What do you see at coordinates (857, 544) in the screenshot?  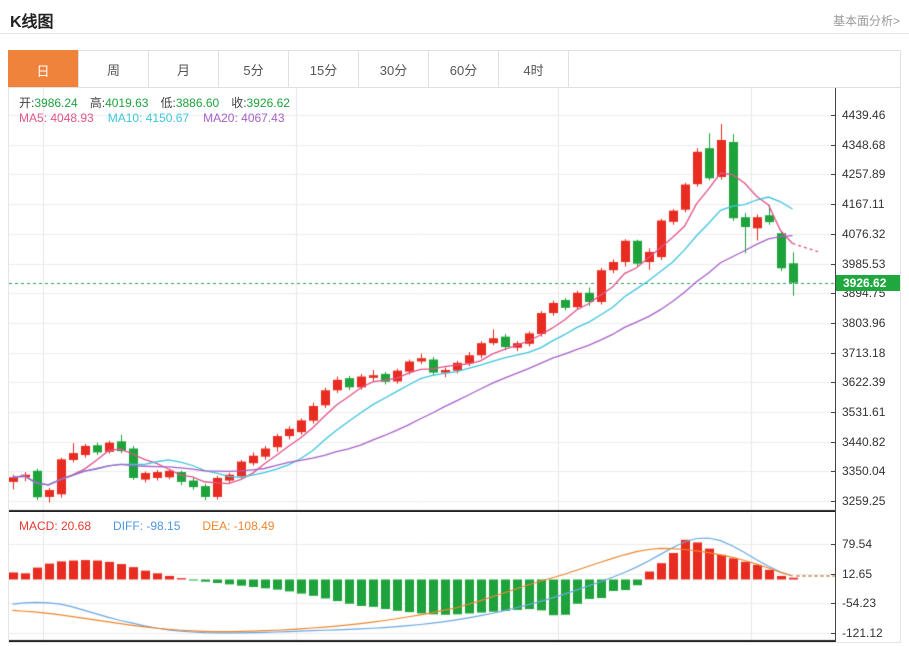 I see `macd-axis-label: 79.54` at bounding box center [857, 544].